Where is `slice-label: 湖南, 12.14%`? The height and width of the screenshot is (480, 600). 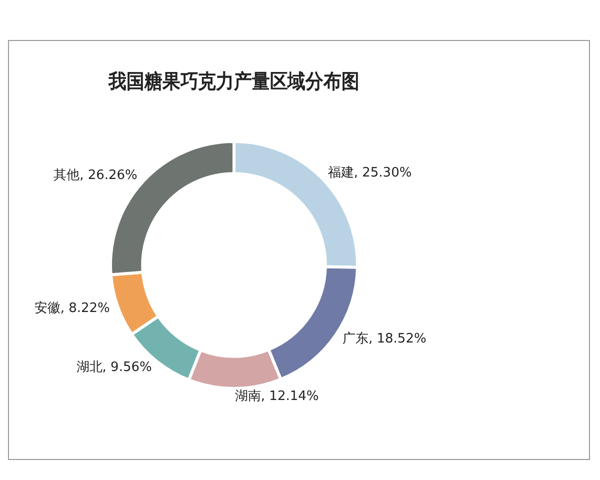
slice-label: 湖南, 12.14% is located at coordinates (276, 396).